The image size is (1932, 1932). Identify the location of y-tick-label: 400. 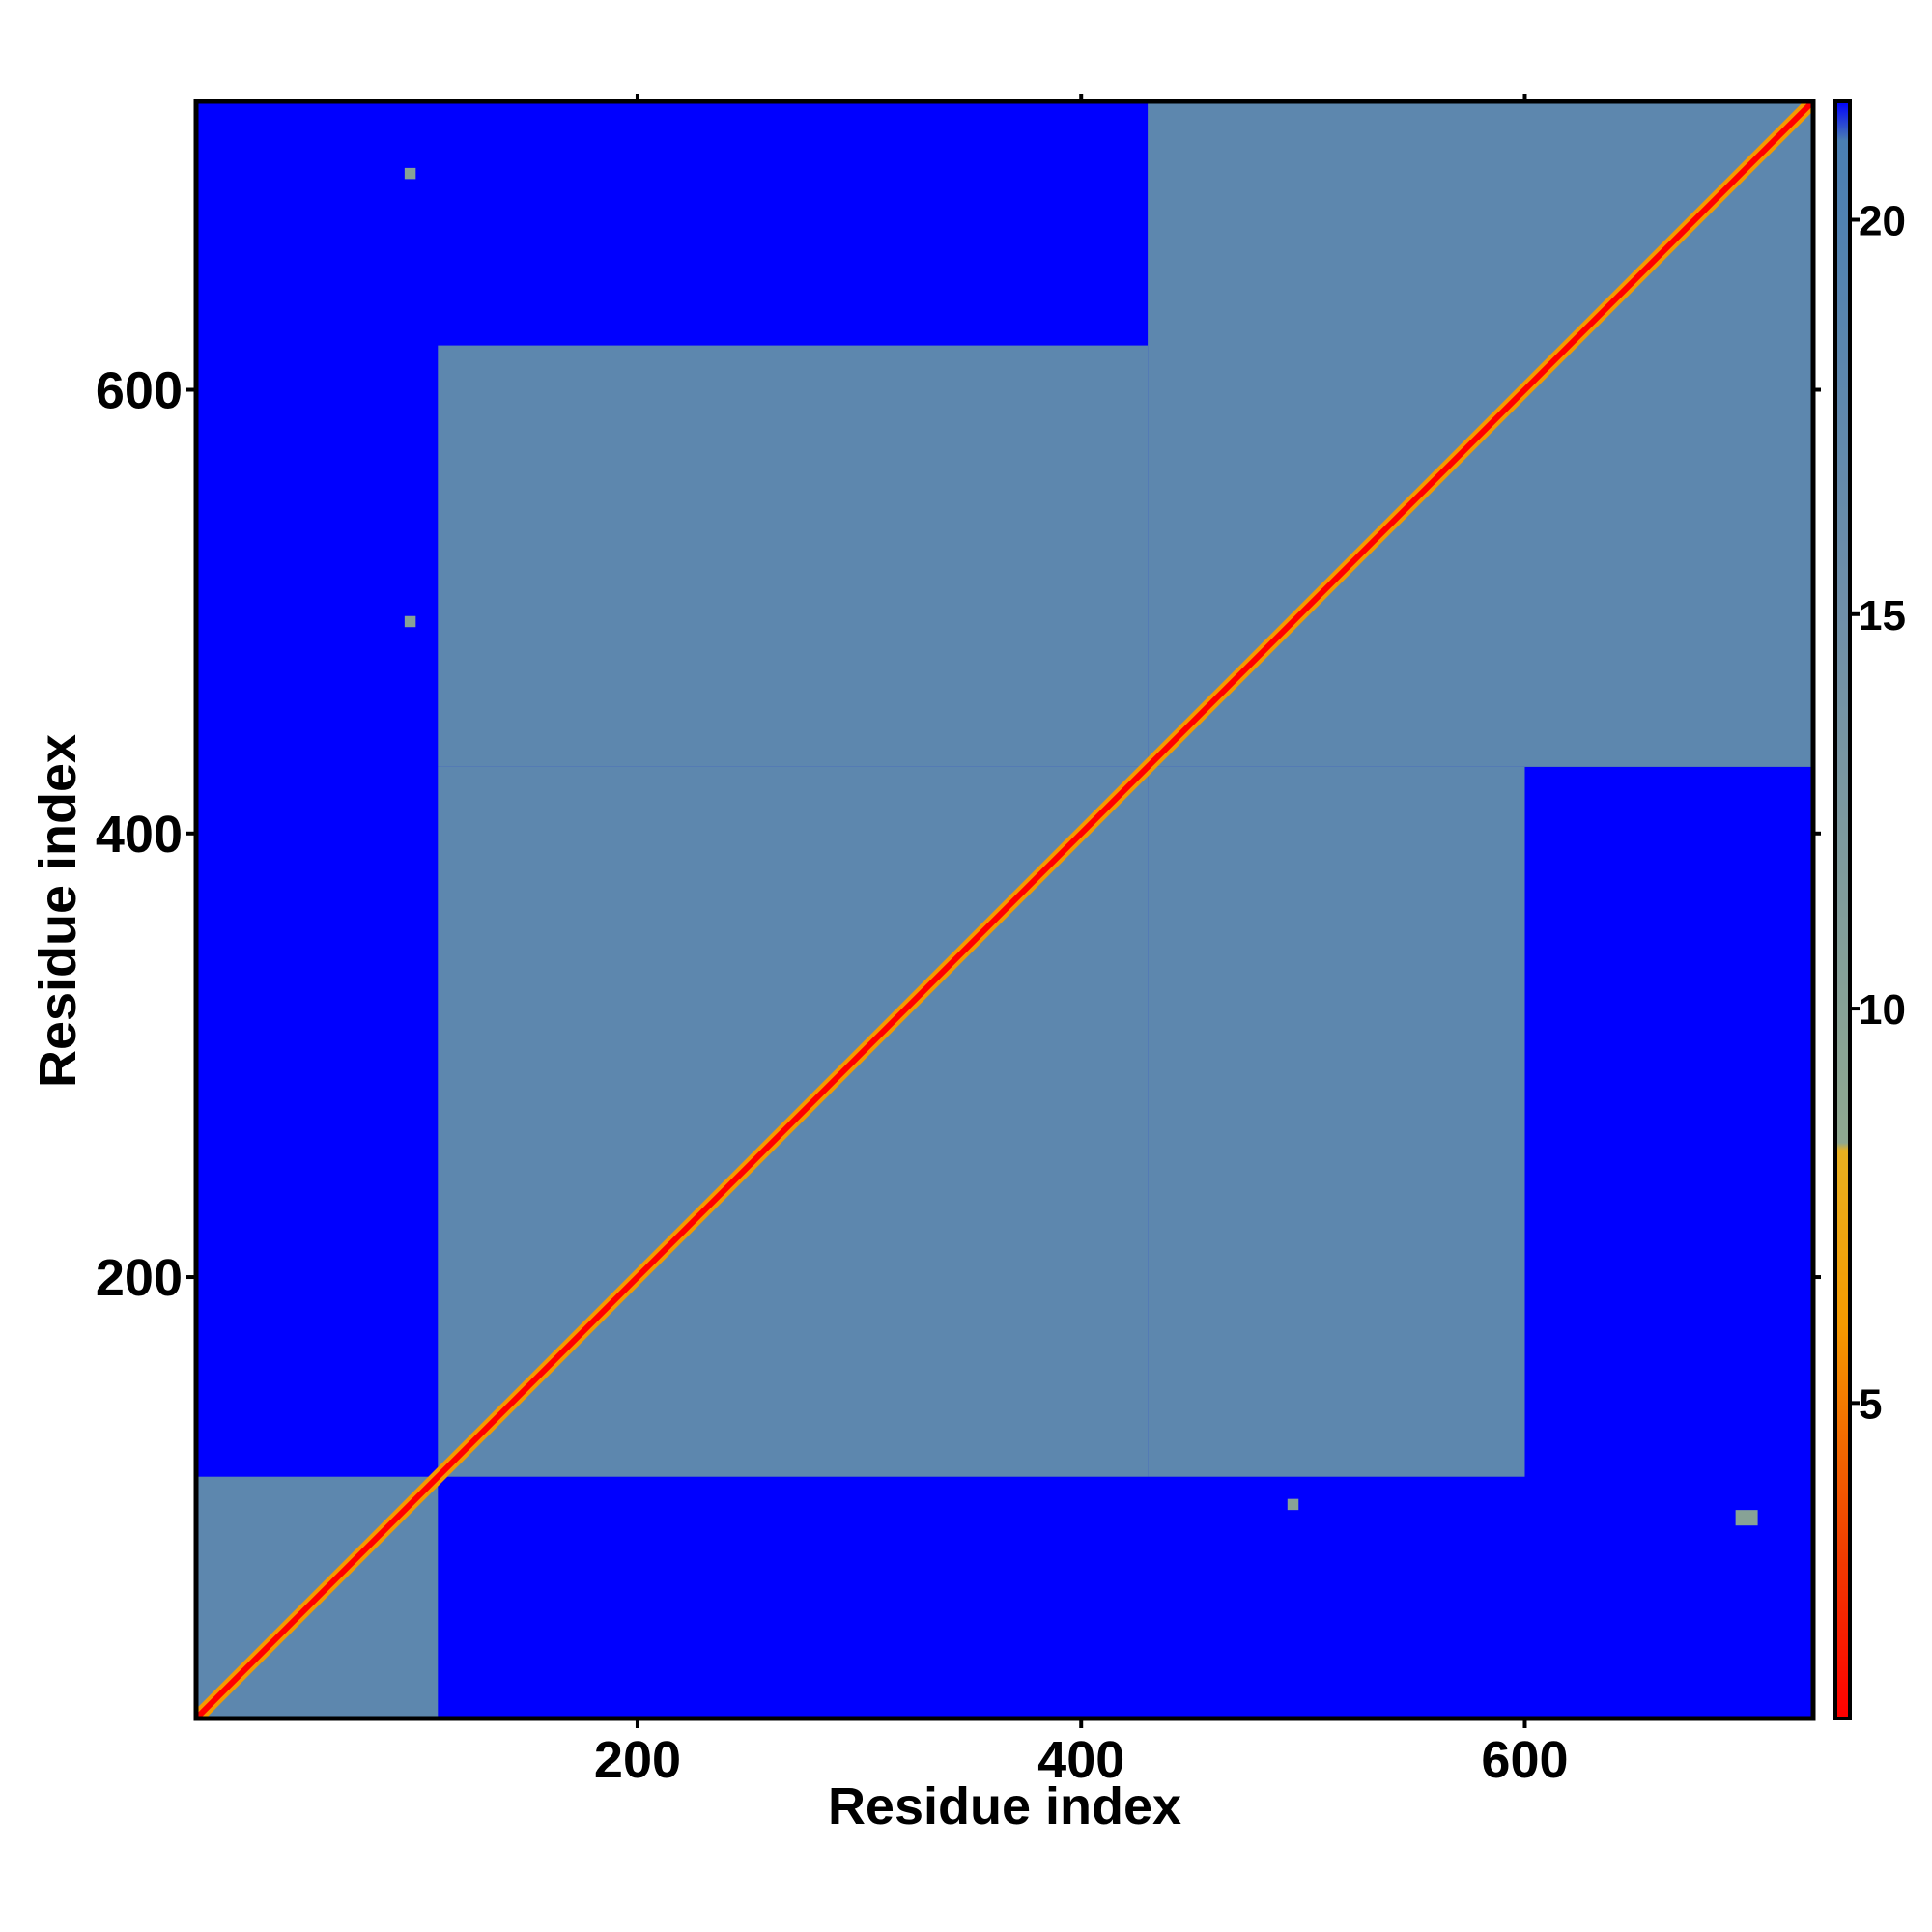
(139, 835).